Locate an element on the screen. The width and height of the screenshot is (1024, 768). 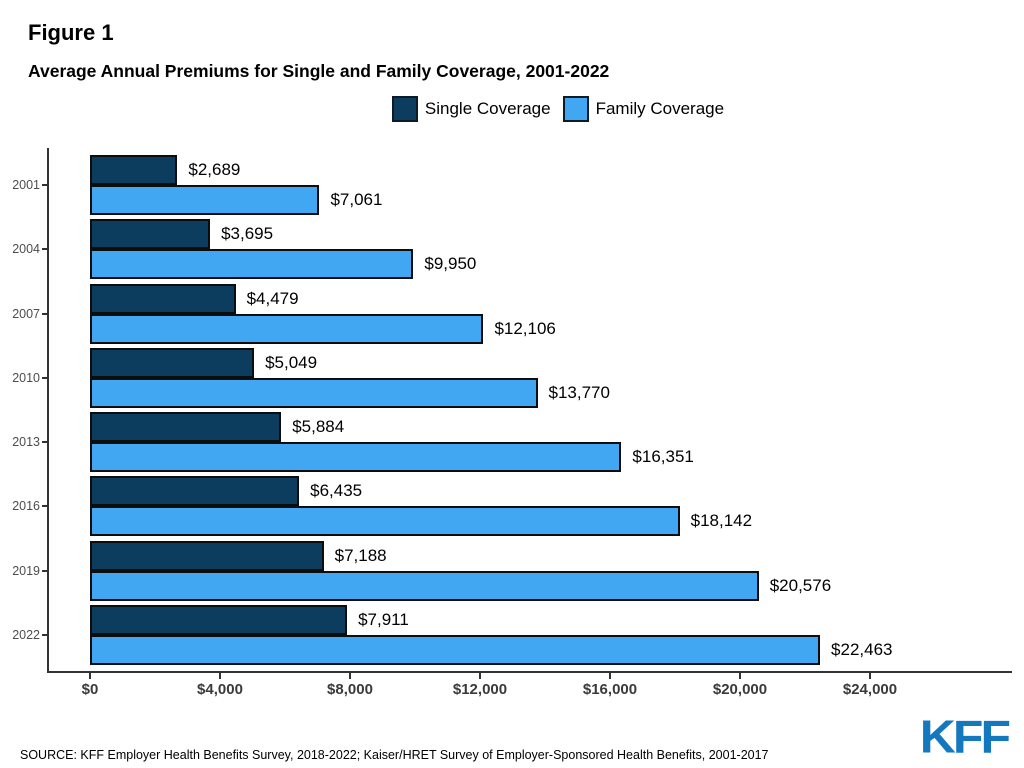
year-label: 2001 is located at coordinates (26, 185).